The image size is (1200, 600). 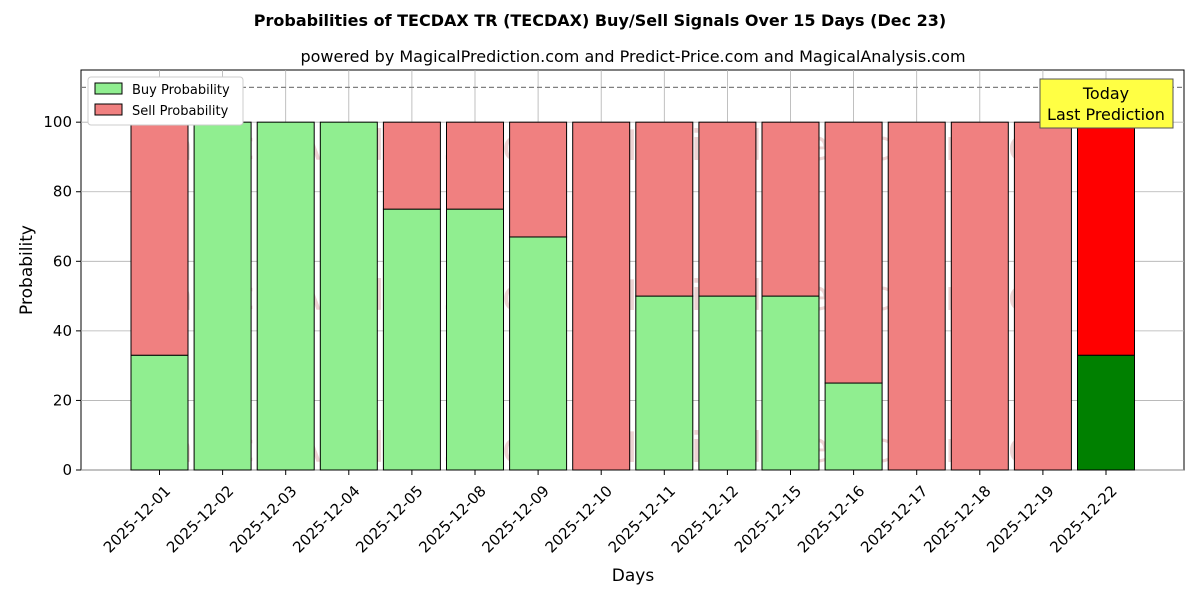 What do you see at coordinates (62, 261) in the screenshot?
I see `y-tick-label: 60` at bounding box center [62, 261].